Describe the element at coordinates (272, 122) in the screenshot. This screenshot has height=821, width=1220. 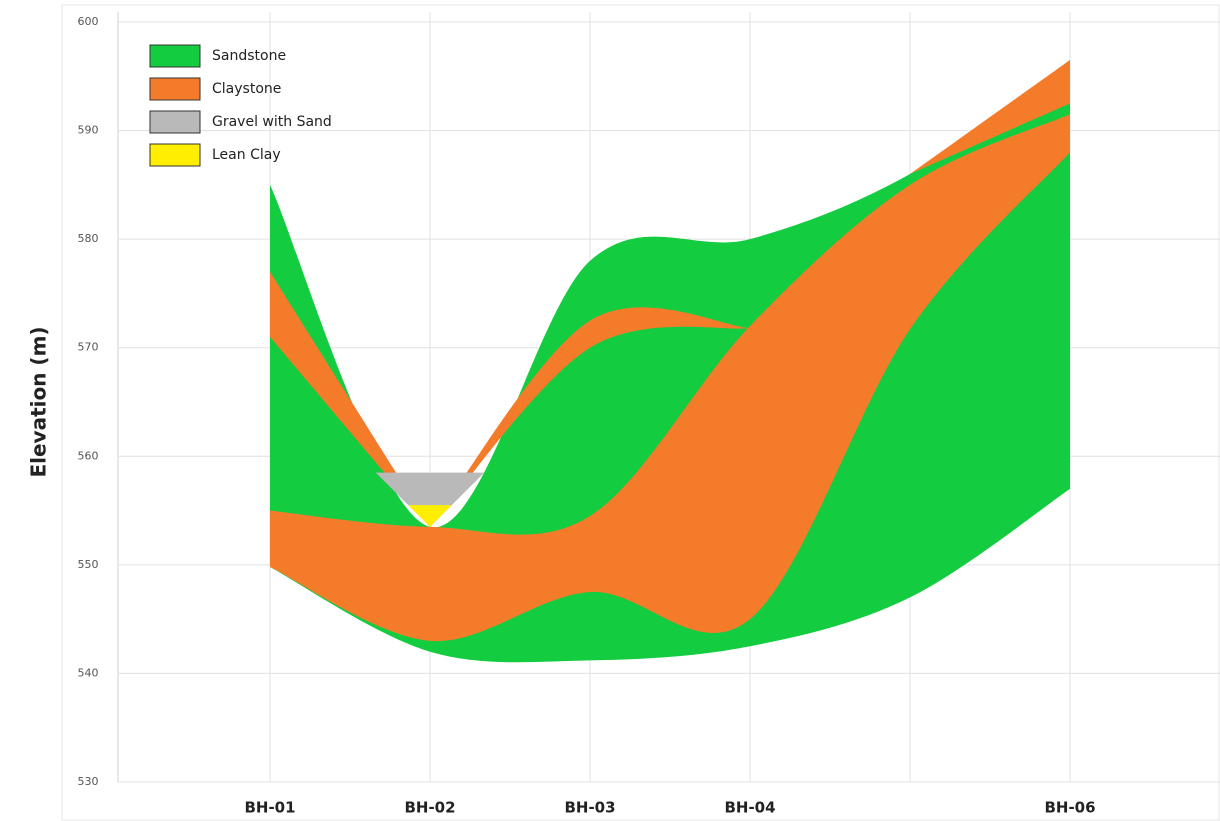
I see `legend-label: Gravel with Sand` at that location.